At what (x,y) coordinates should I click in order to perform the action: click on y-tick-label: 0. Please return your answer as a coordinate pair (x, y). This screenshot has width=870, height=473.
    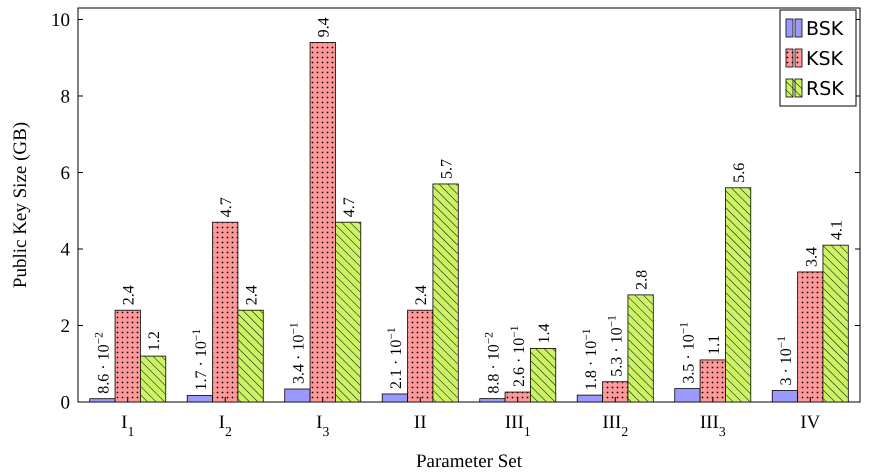
    Looking at the image, I should click on (65, 403).